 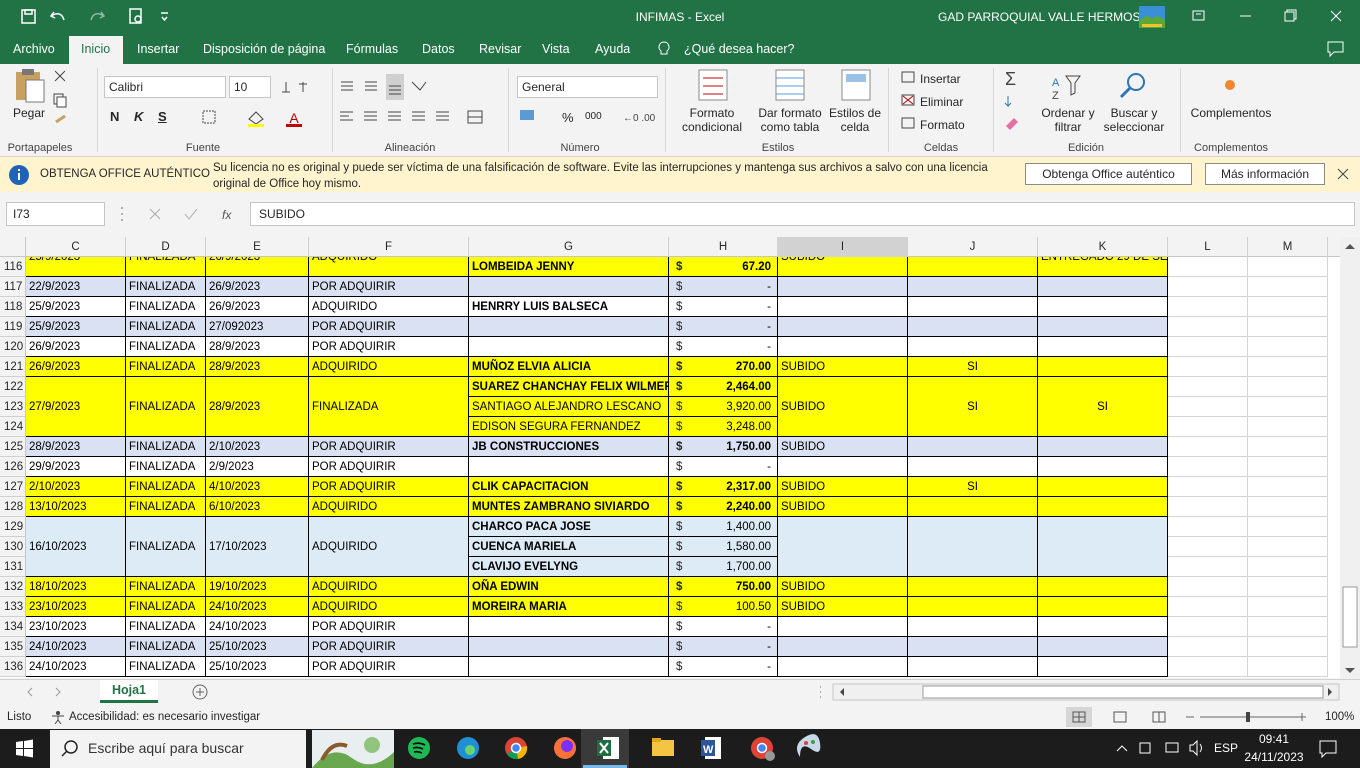 What do you see at coordinates (96, 49) in the screenshot?
I see `tab-active: Inicio` at bounding box center [96, 49].